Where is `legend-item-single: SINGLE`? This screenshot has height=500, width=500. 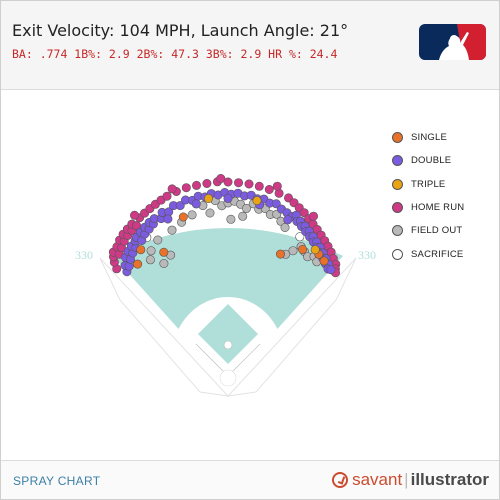 legend-item-single: SINGLE is located at coordinates (428, 137).